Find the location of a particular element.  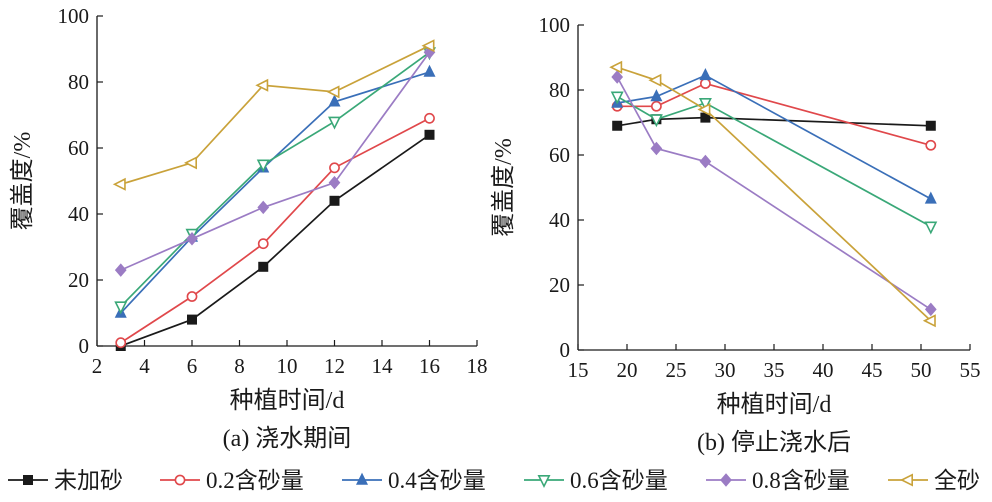

legend-label: 0.4含砂量 is located at coordinates (437, 480).